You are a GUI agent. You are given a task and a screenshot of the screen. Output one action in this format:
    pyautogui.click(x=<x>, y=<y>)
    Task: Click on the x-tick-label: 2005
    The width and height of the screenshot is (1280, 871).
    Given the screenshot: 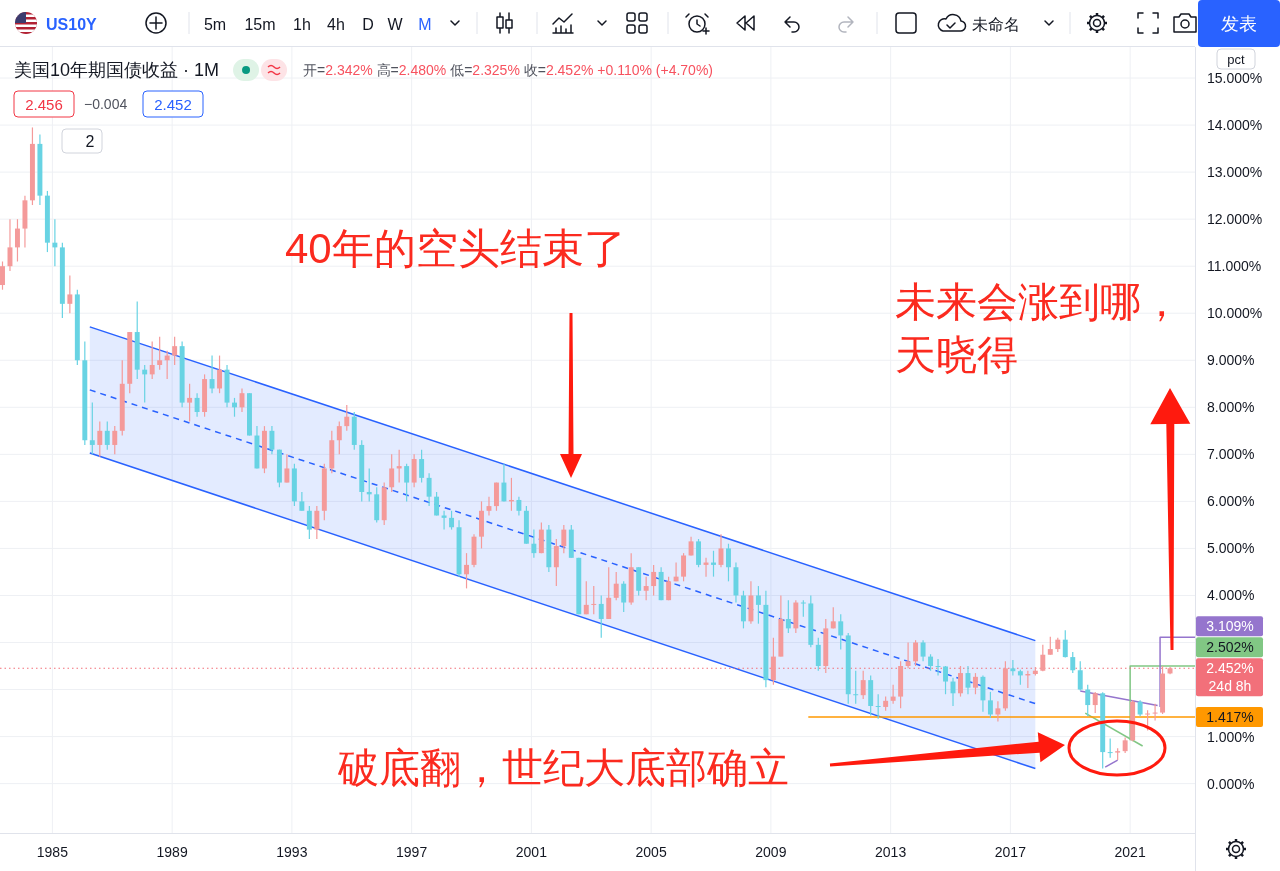 What is the action you would take?
    pyautogui.click(x=651, y=852)
    